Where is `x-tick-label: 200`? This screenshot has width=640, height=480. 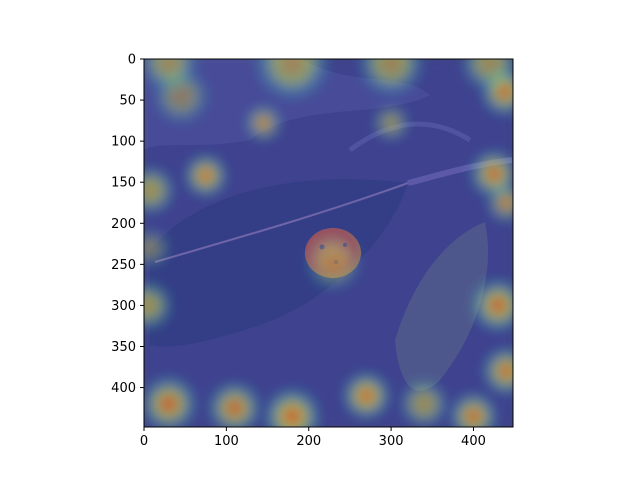
x-tick-label: 200 is located at coordinates (308, 441).